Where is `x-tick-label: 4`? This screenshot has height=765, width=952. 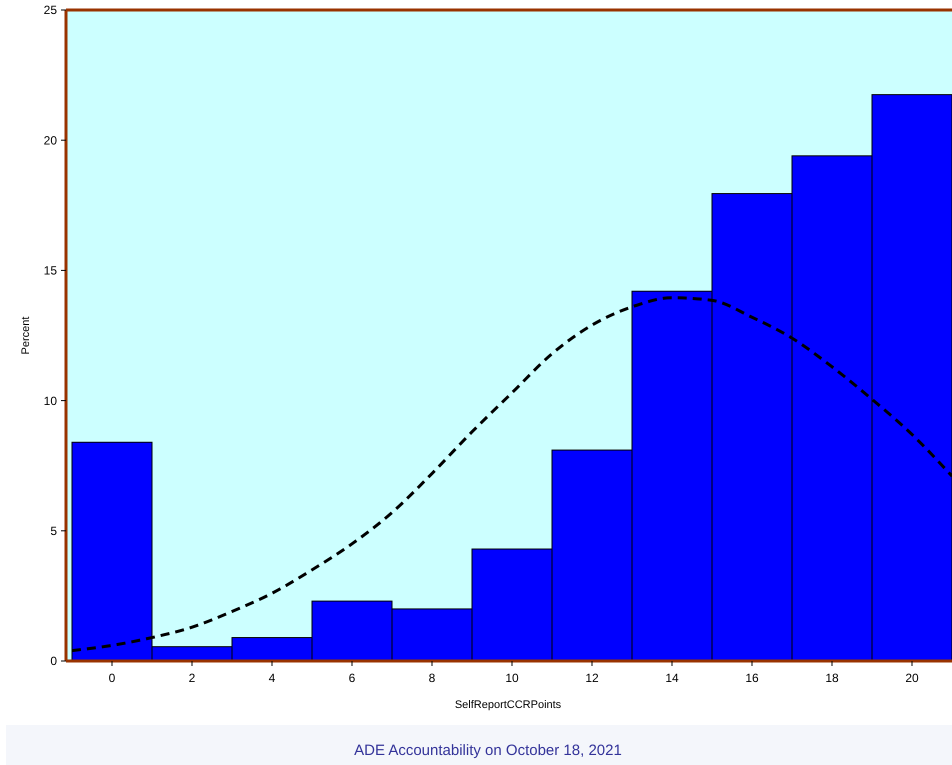 x-tick-label: 4 is located at coordinates (272, 678).